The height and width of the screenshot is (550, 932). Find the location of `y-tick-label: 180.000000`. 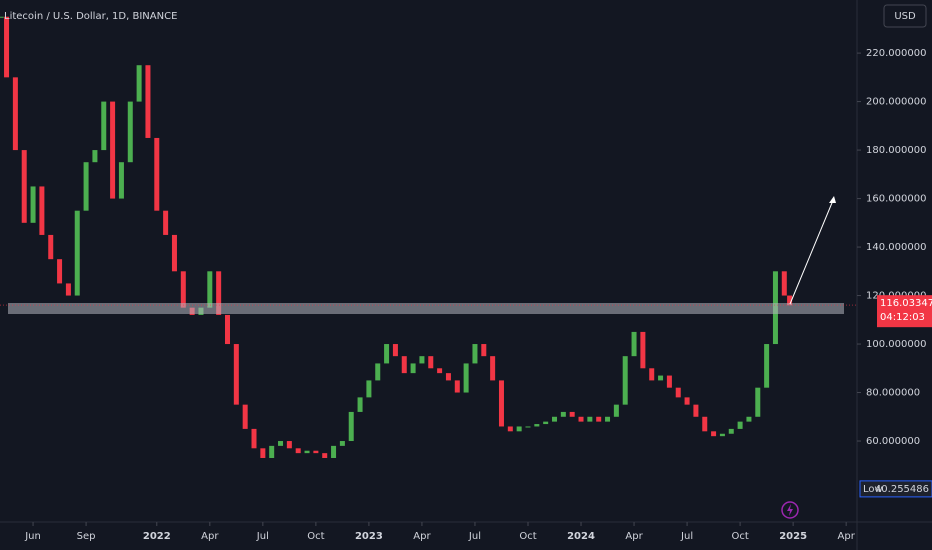

y-tick-label: 180.000000 is located at coordinates (896, 150).